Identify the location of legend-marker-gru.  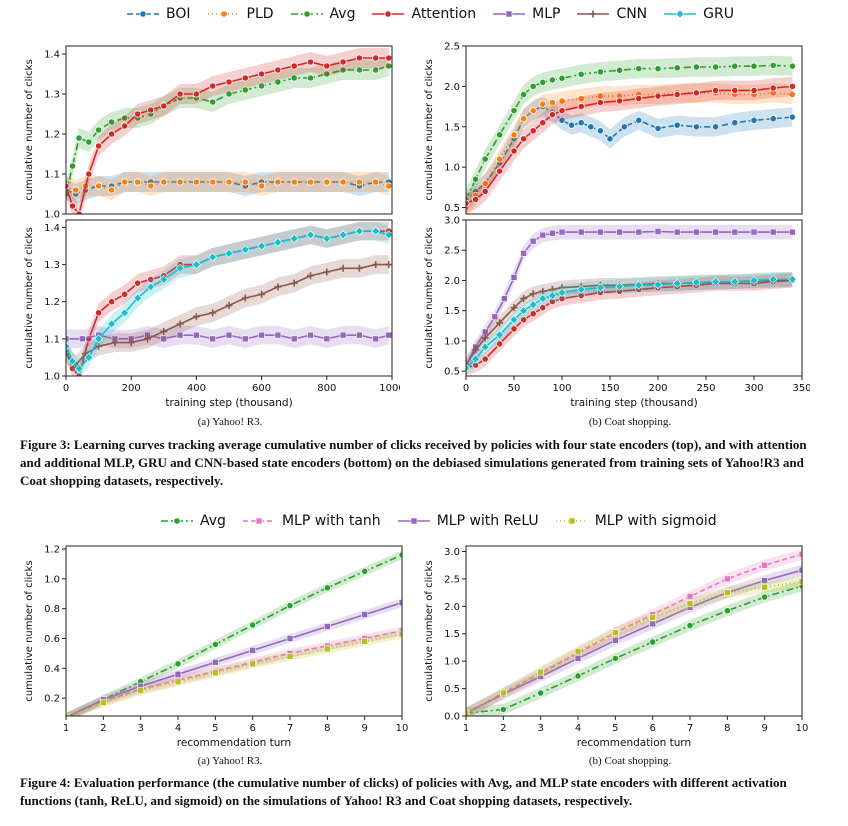
(680, 14).